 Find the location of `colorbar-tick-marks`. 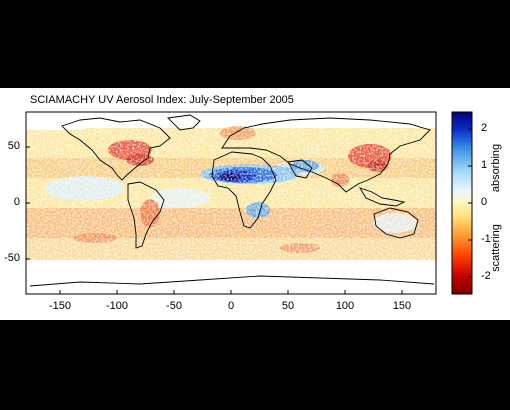

colorbar-tick-marks is located at coordinates (470, 203).